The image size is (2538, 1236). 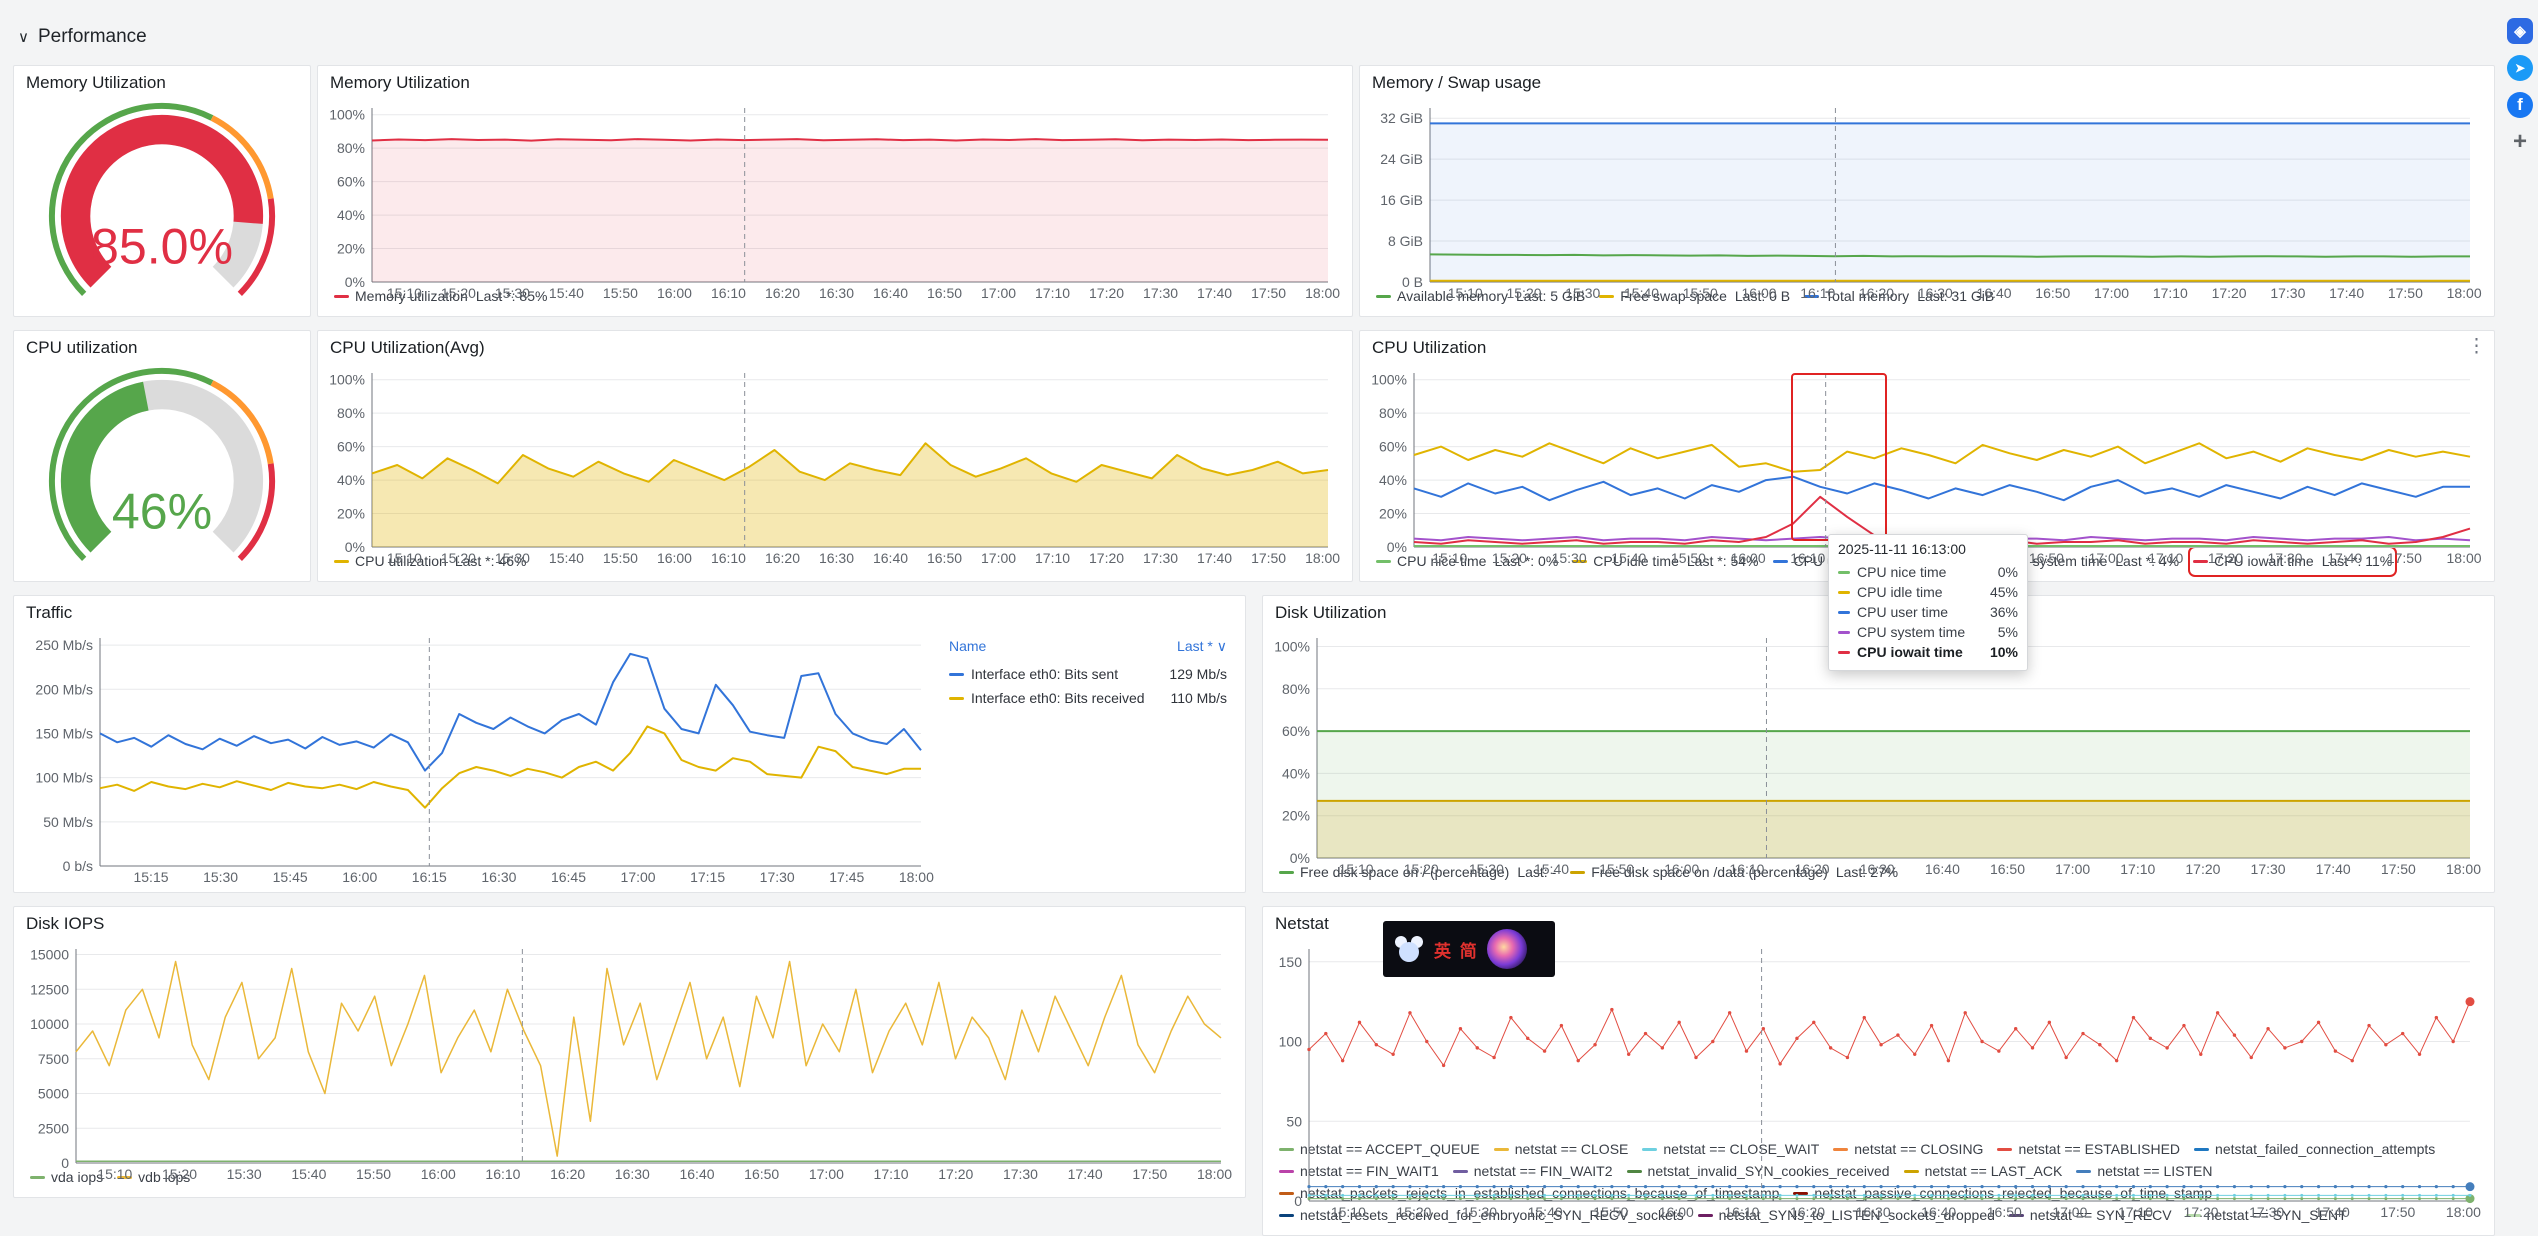 I want to click on legend-value: Last: -, so click(x=1537, y=872).